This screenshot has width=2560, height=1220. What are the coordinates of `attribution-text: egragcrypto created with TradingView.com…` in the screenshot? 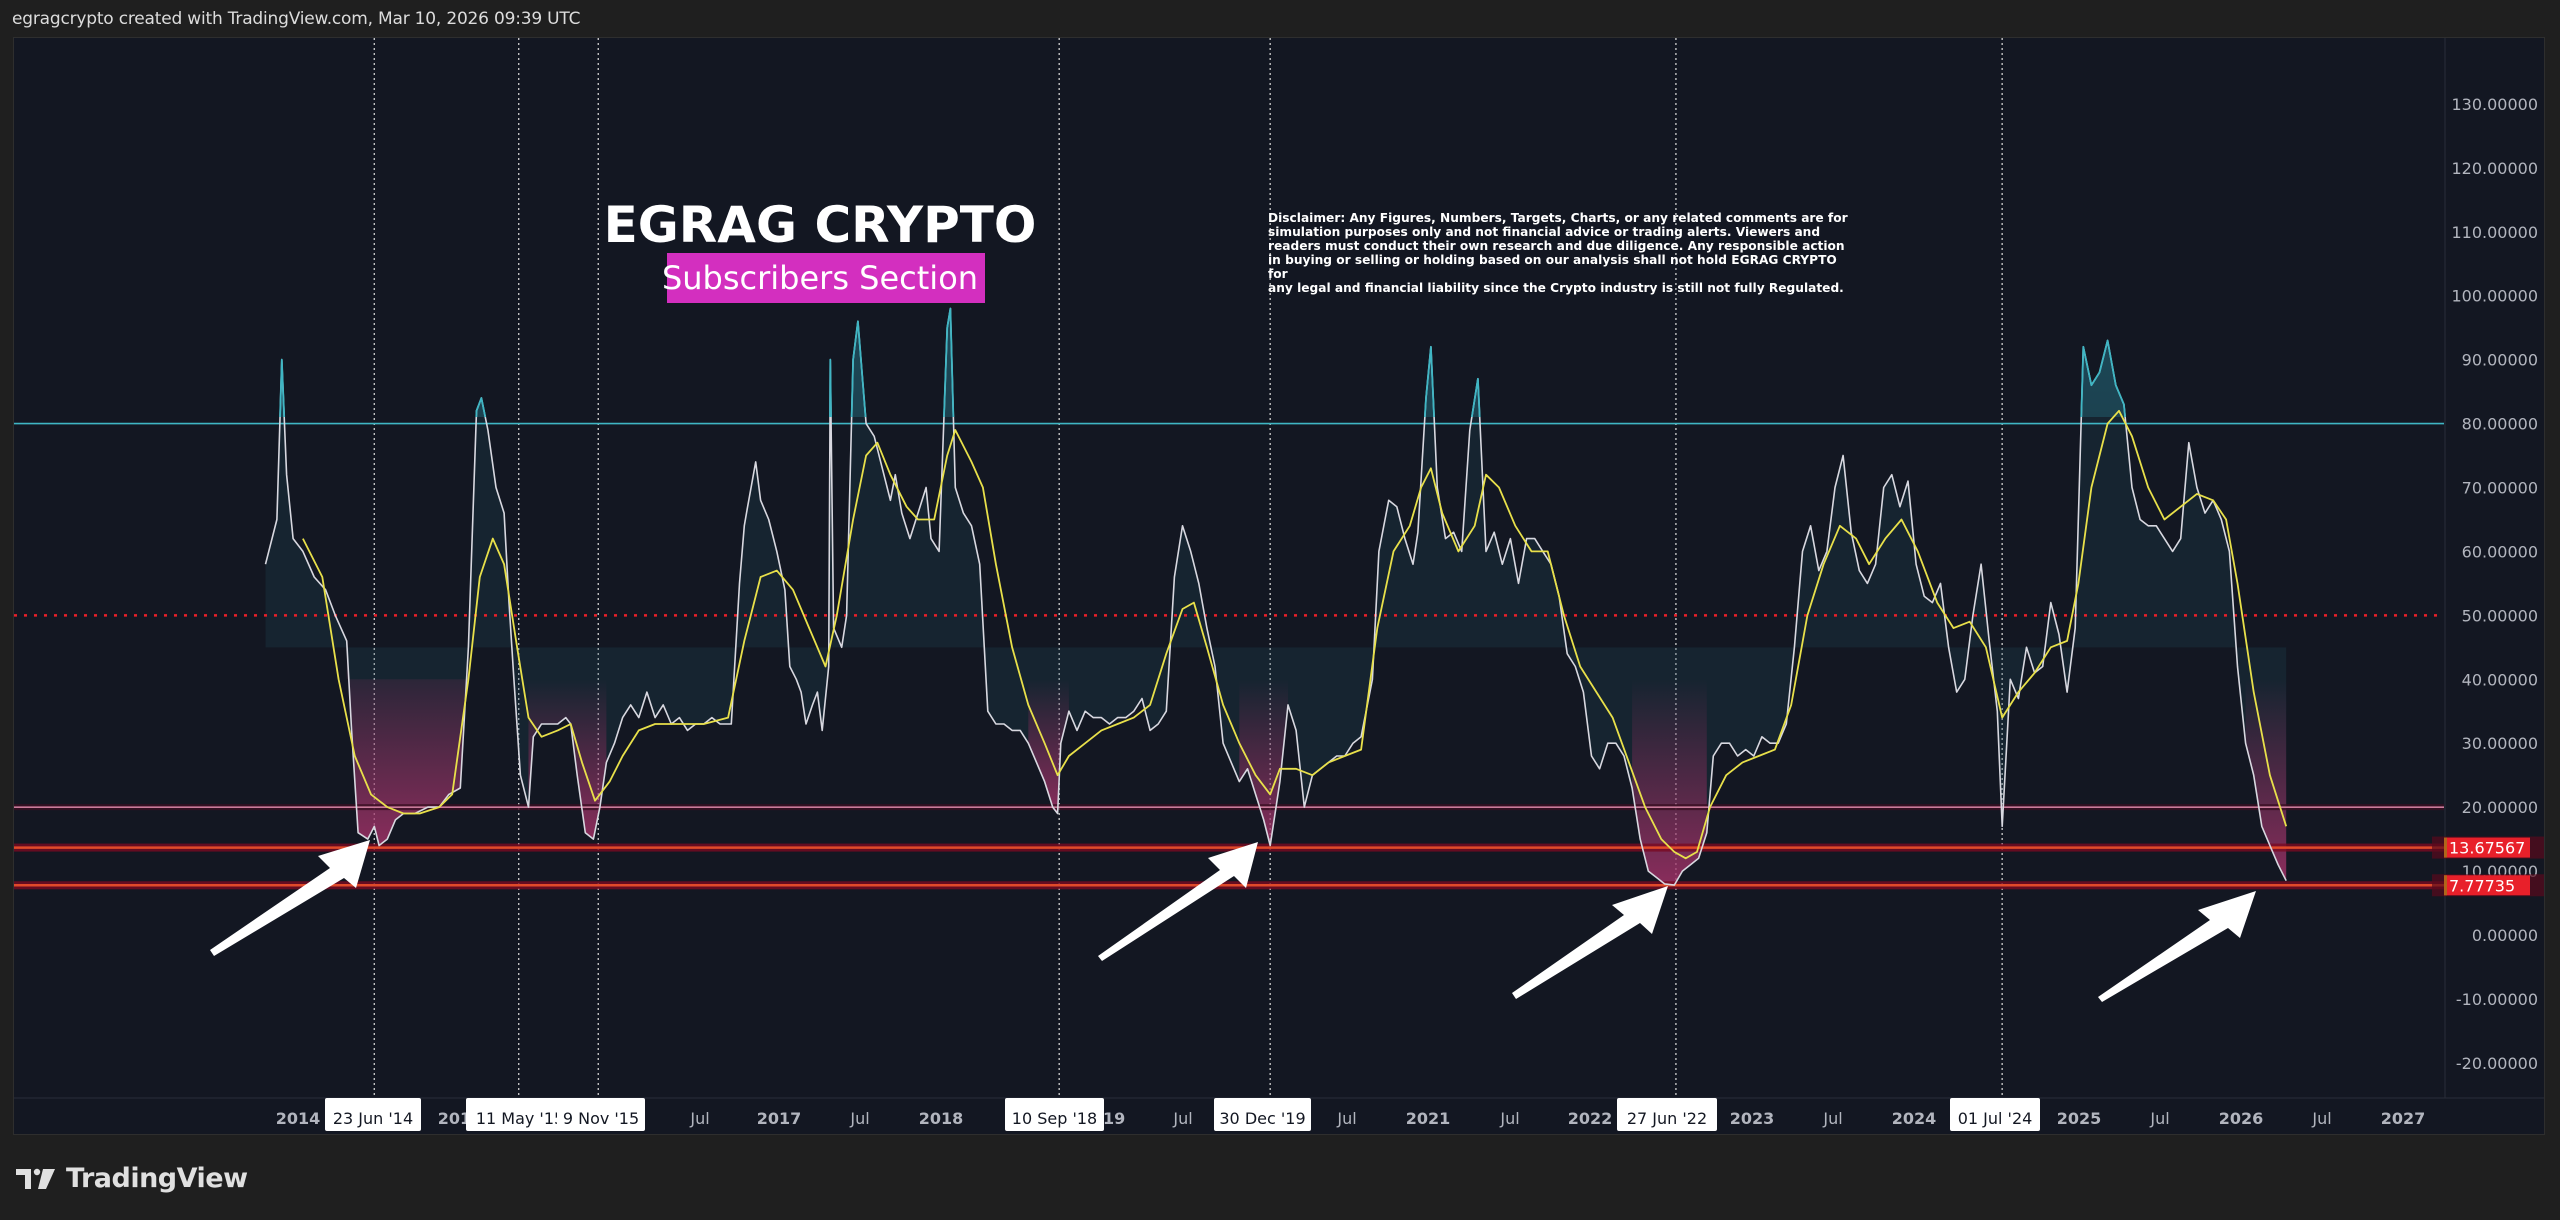 It's located at (296, 19).